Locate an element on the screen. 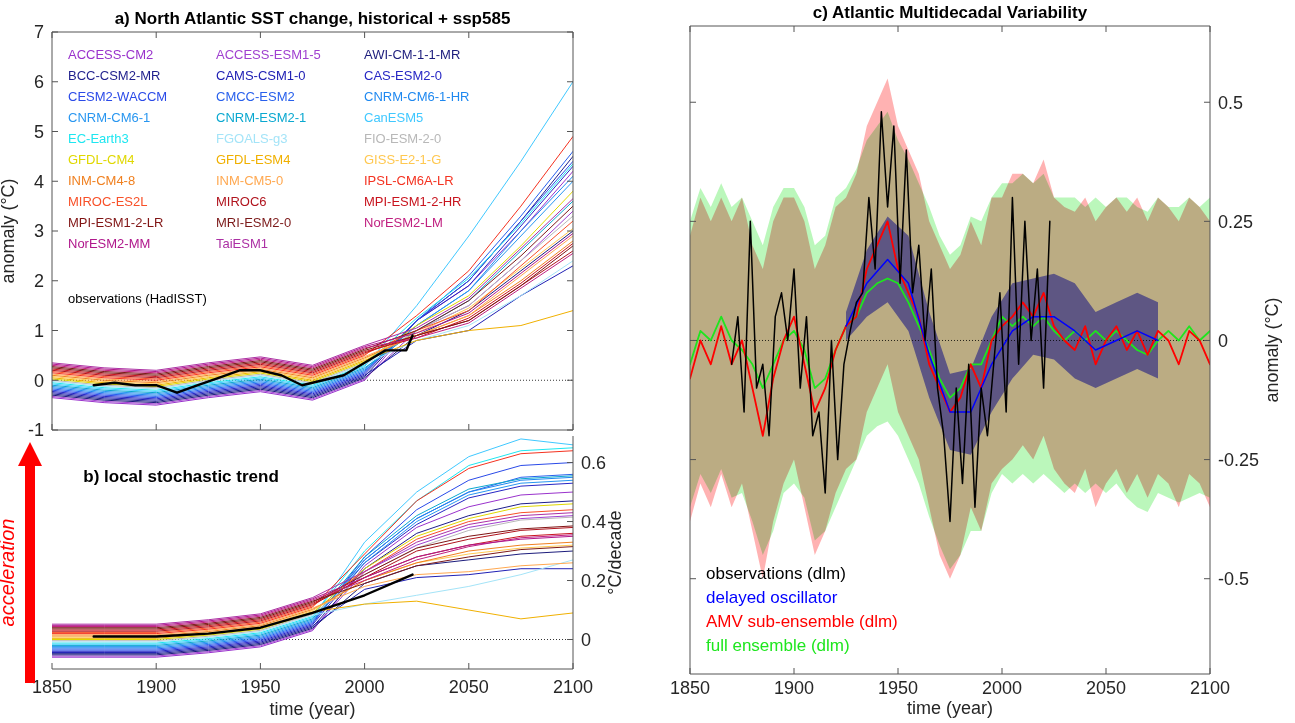 The height and width of the screenshot is (723, 1295). text: CNRM-CM6-1 is located at coordinates (109, 117).